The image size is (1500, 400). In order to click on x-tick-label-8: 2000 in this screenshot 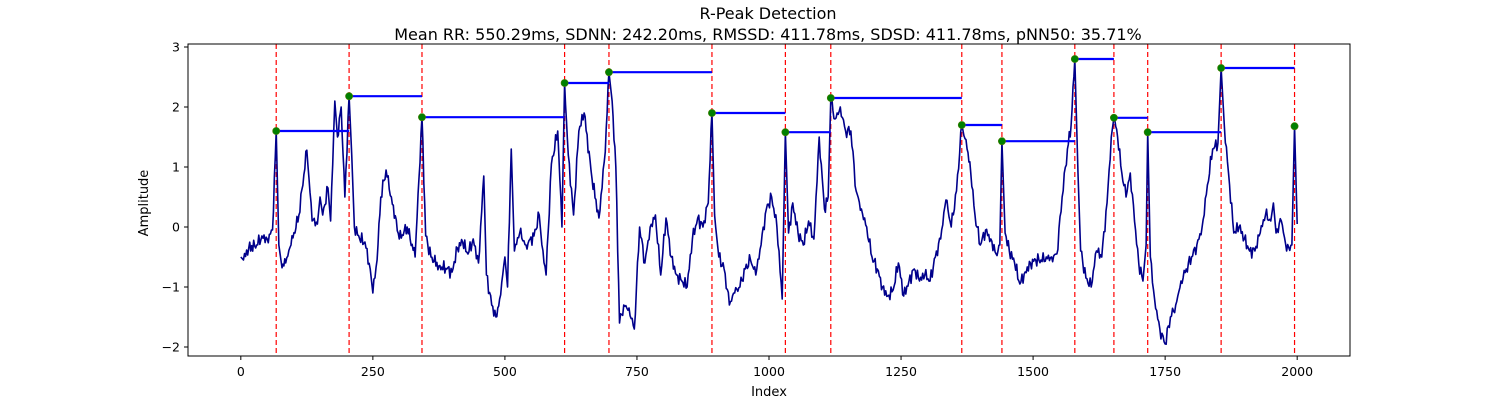, I will do `click(1297, 371)`.